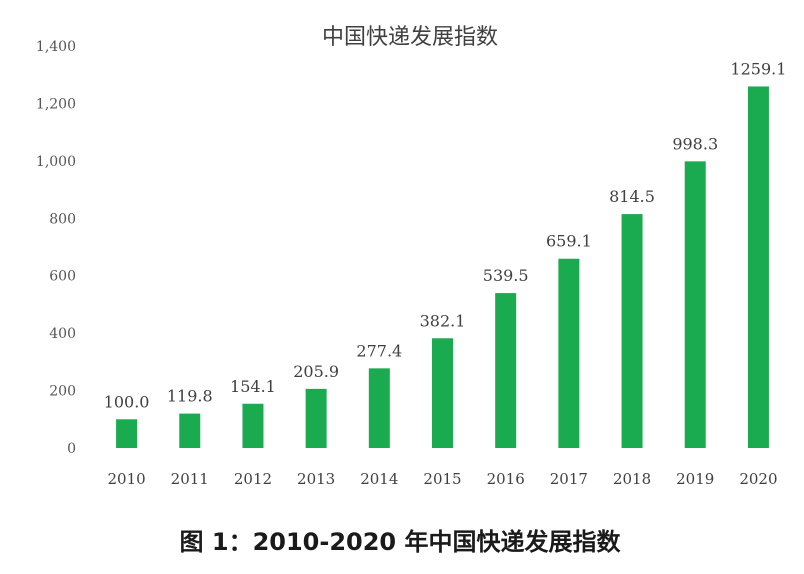  What do you see at coordinates (695, 143) in the screenshot?
I see `data-label: 998.3` at bounding box center [695, 143].